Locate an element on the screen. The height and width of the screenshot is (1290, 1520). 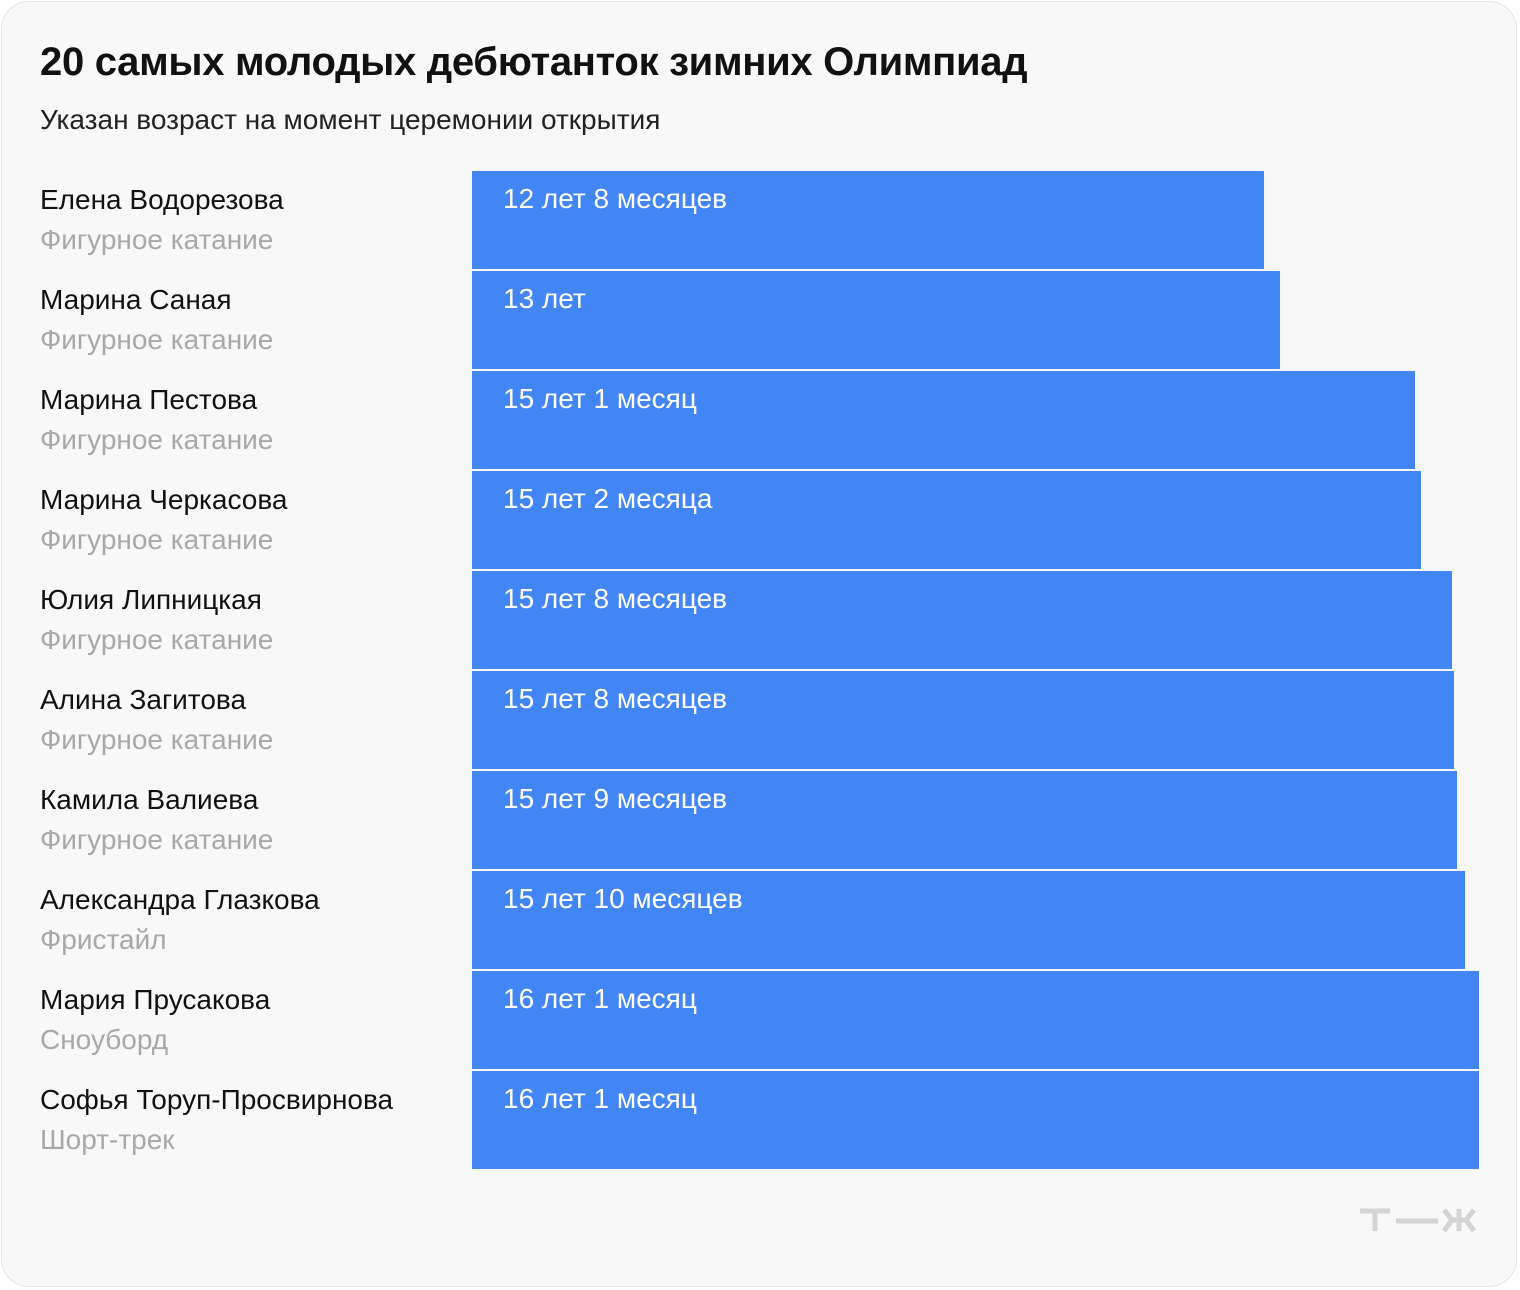
age-label: 13 лет is located at coordinates (544, 298).